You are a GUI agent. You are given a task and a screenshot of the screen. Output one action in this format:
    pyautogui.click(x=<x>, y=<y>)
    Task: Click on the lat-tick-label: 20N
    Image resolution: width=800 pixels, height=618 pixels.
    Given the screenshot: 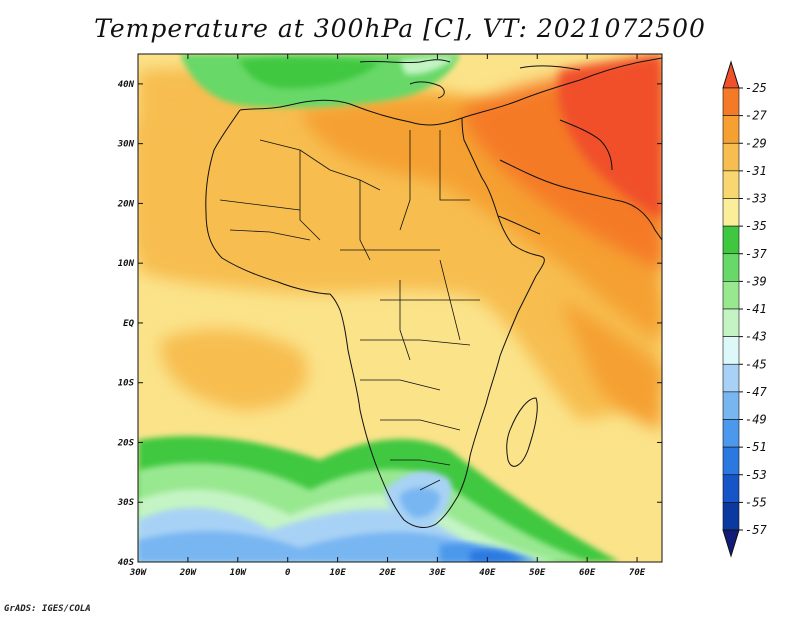 What is the action you would take?
    pyautogui.click(x=126, y=204)
    